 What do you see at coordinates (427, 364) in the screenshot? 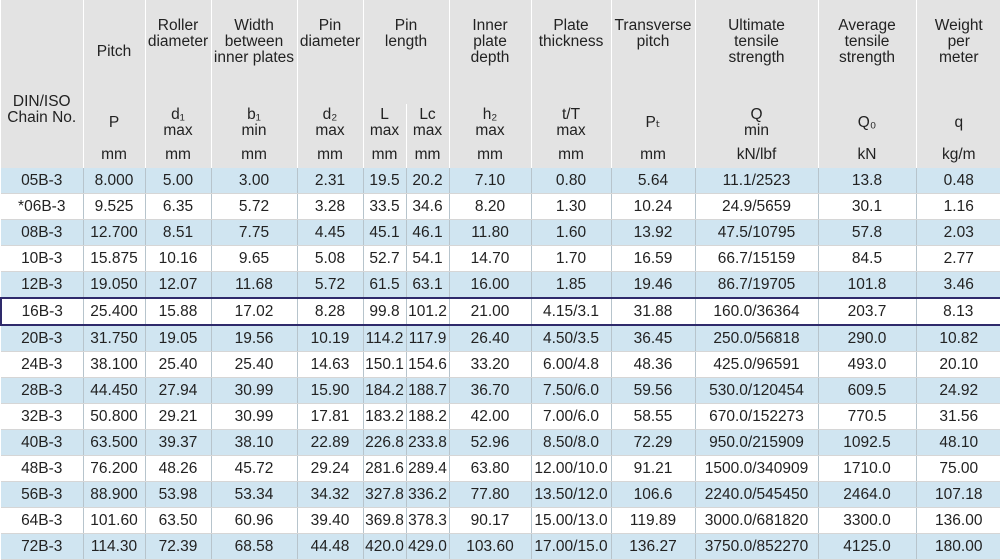
I see `table-cell: 154.6` at bounding box center [427, 364].